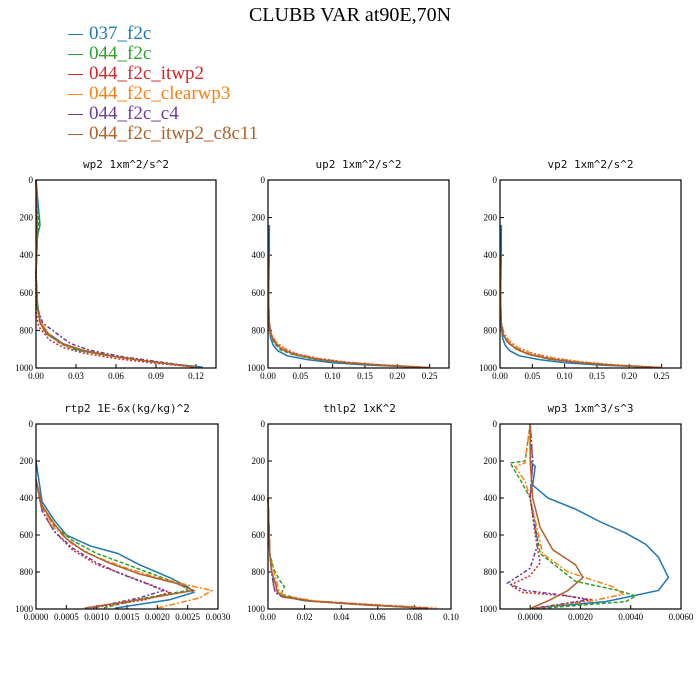 Image resolution: width=700 pixels, height=700 pixels. Describe the element at coordinates (174, 133) in the screenshot. I see `legend-label: 044_f2c_itwp2_c8c11` at that location.